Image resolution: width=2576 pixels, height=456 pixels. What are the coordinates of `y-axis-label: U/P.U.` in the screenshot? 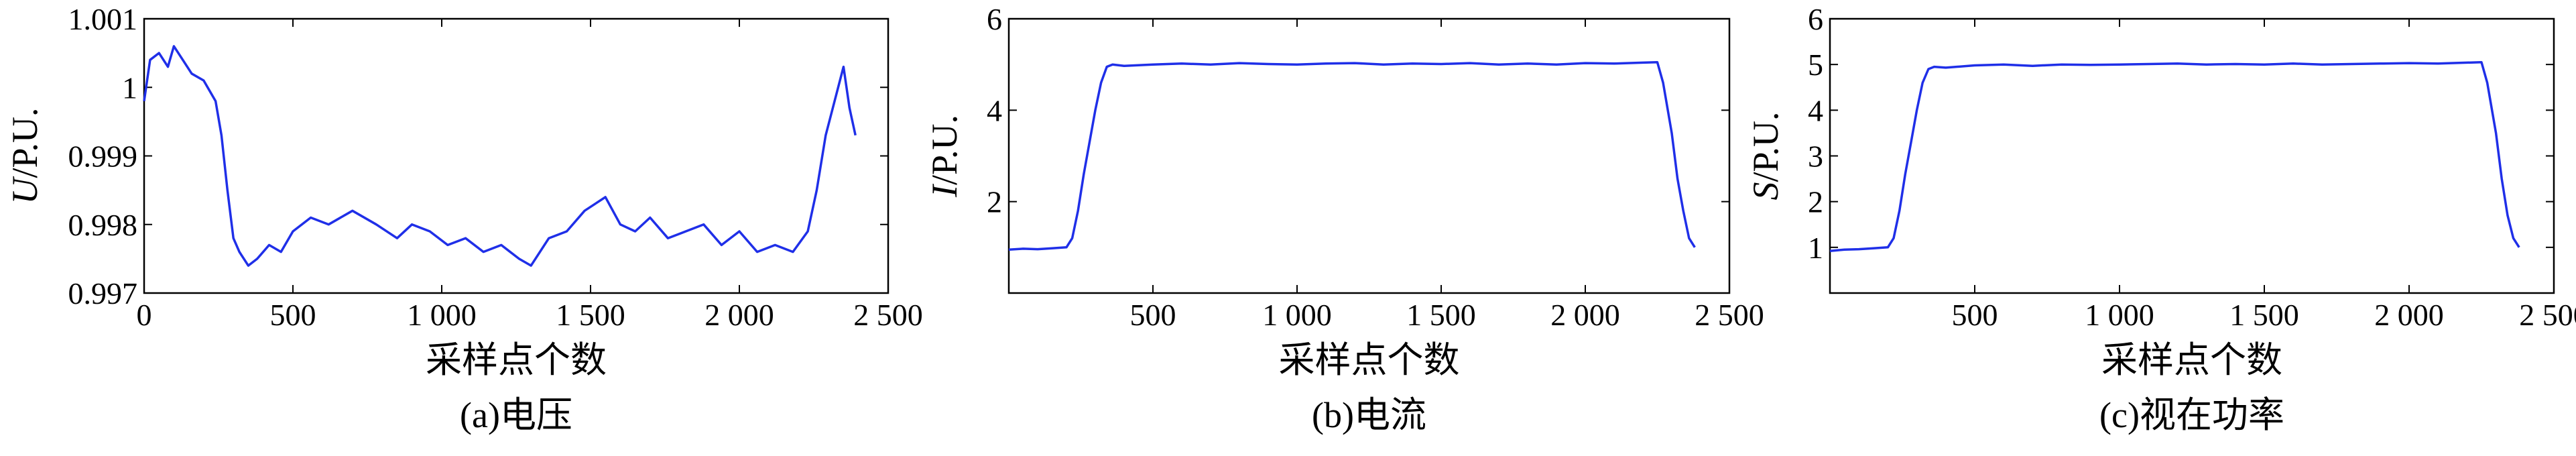 It's located at (25, 155).